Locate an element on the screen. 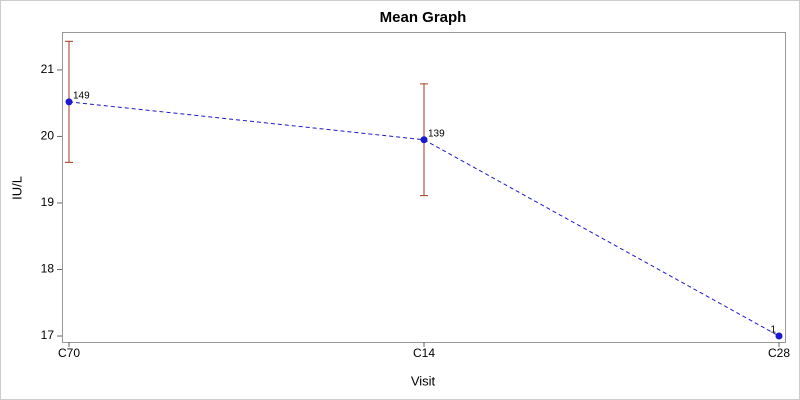 The width and height of the screenshot is (800, 400). x-tick-label: C14 is located at coordinates (424, 353).